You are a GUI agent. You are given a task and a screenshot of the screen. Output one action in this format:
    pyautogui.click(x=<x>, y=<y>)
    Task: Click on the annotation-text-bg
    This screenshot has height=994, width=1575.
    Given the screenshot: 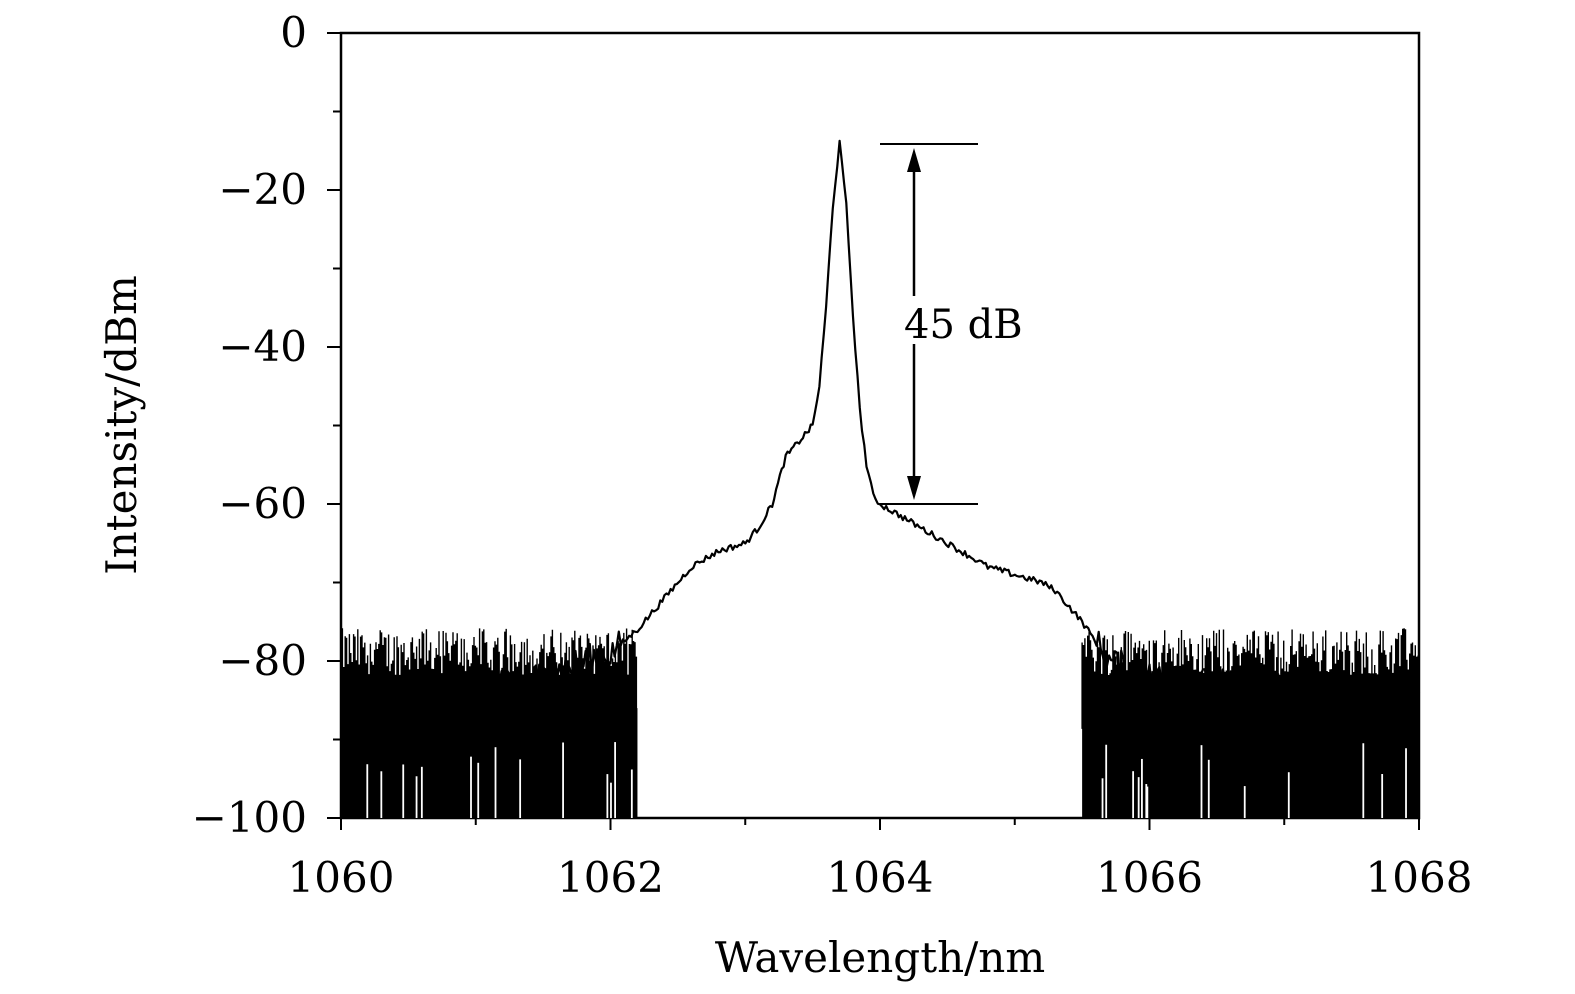 What is the action you would take?
    pyautogui.click(x=970, y=320)
    